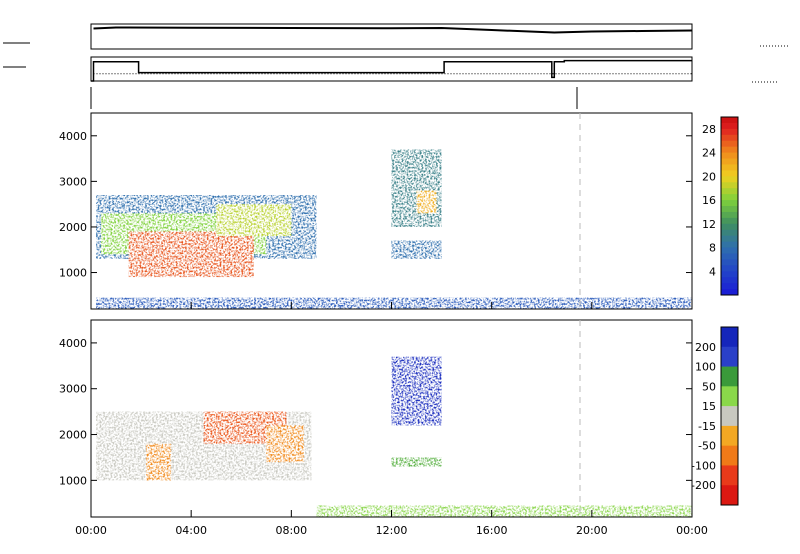 The height and width of the screenshot is (554, 800). What do you see at coordinates (73, 343) in the screenshot?
I see `velocity-ytick-label-3: 4000` at bounding box center [73, 343].